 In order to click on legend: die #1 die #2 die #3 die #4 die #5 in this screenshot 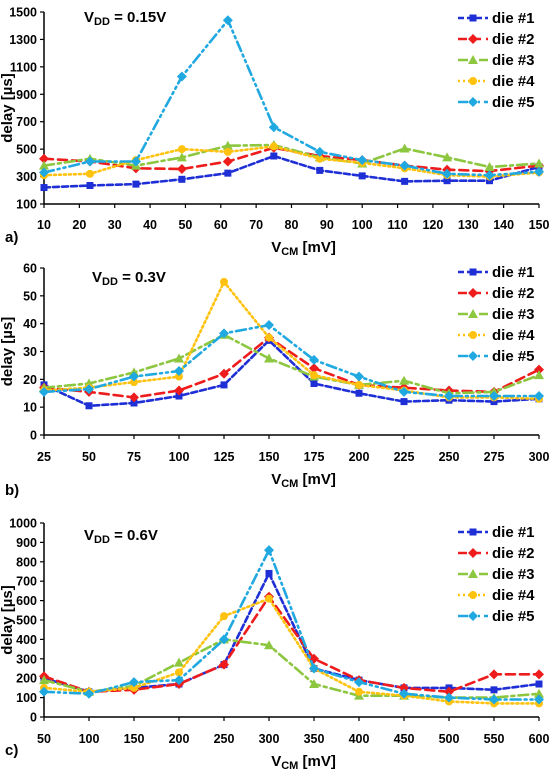, I will do `click(496, 574)`.